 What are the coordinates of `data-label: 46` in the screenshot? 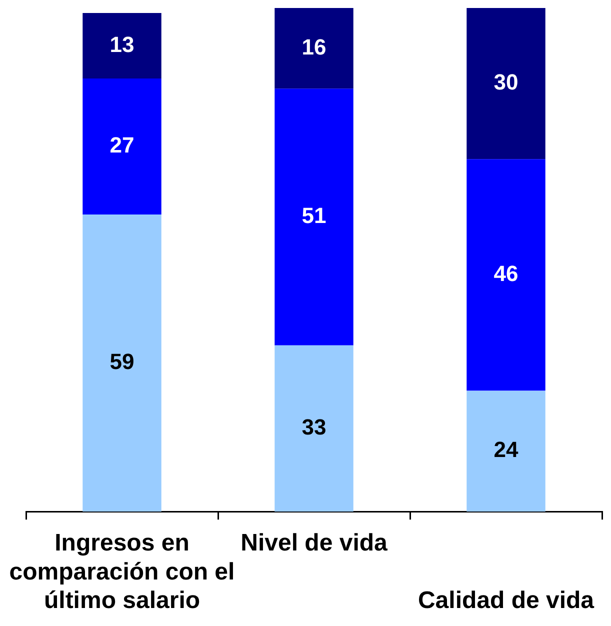 It's located at (506, 273).